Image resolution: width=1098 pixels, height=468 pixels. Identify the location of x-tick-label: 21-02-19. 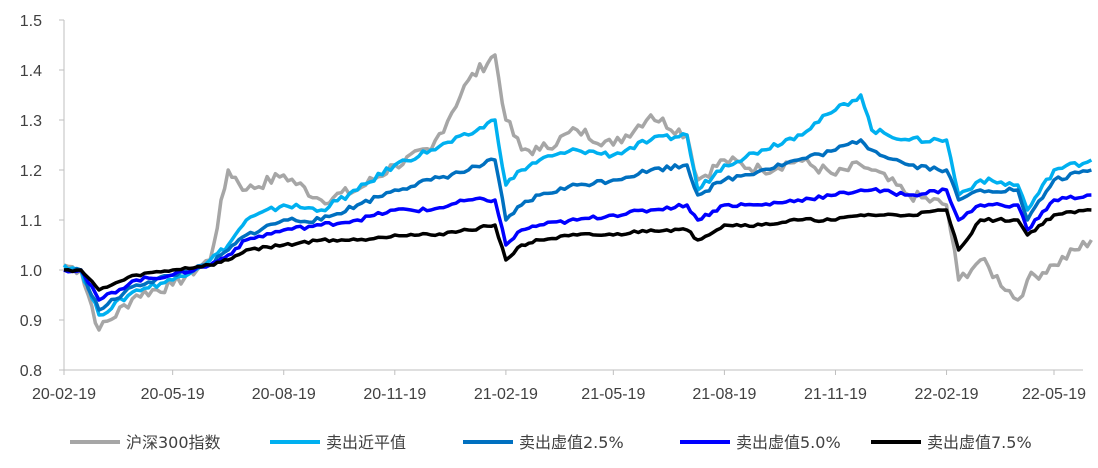
(506, 394).